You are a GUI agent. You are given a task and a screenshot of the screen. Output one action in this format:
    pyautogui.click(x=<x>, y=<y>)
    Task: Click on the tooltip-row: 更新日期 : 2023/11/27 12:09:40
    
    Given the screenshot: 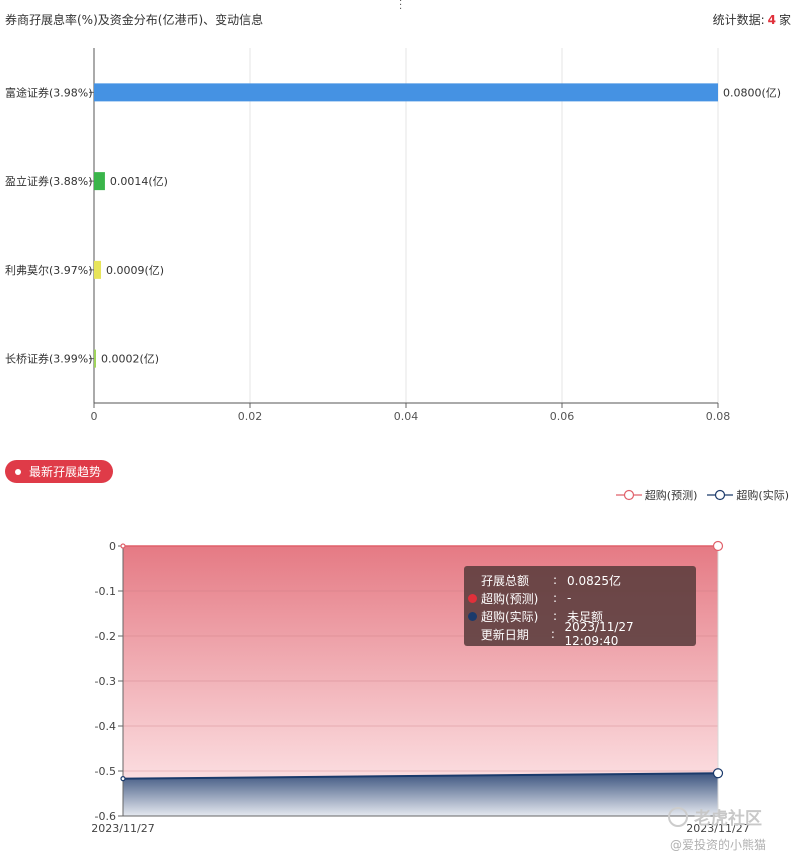 What is the action you would take?
    pyautogui.click(x=578, y=634)
    